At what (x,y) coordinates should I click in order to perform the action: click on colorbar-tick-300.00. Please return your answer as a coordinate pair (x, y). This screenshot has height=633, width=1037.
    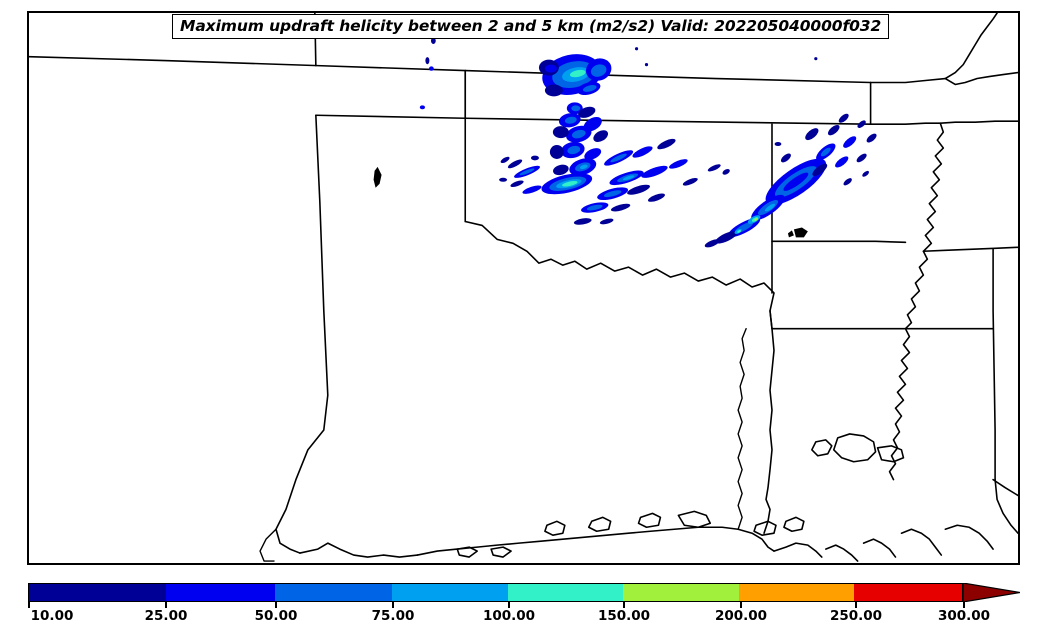
    Looking at the image, I should click on (964, 605).